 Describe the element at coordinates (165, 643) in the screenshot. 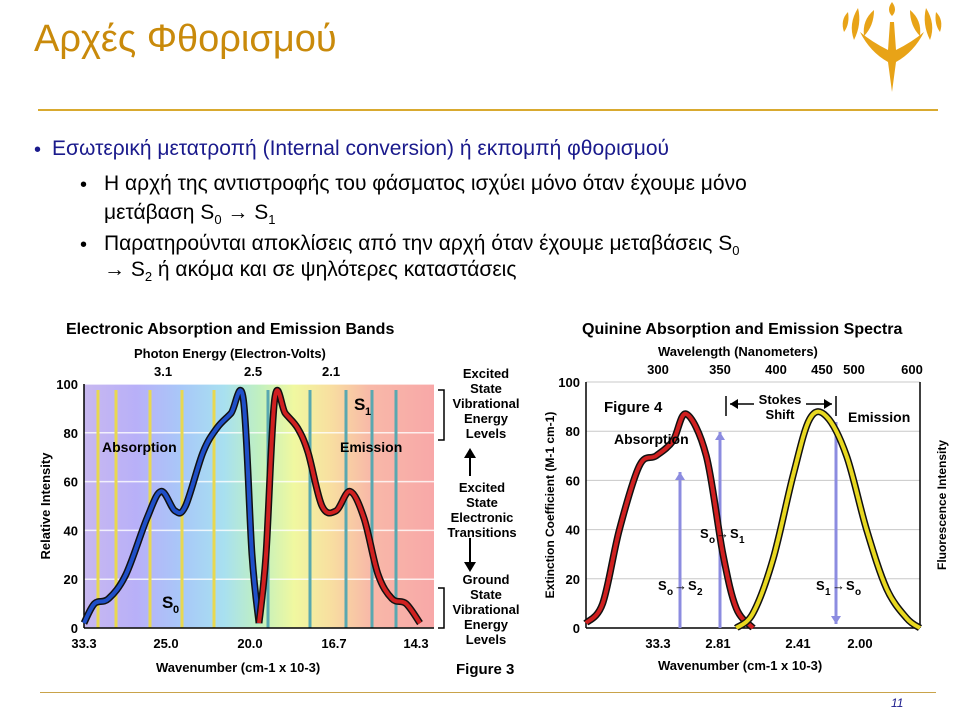

I see `x-tick-label: 25.0` at that location.